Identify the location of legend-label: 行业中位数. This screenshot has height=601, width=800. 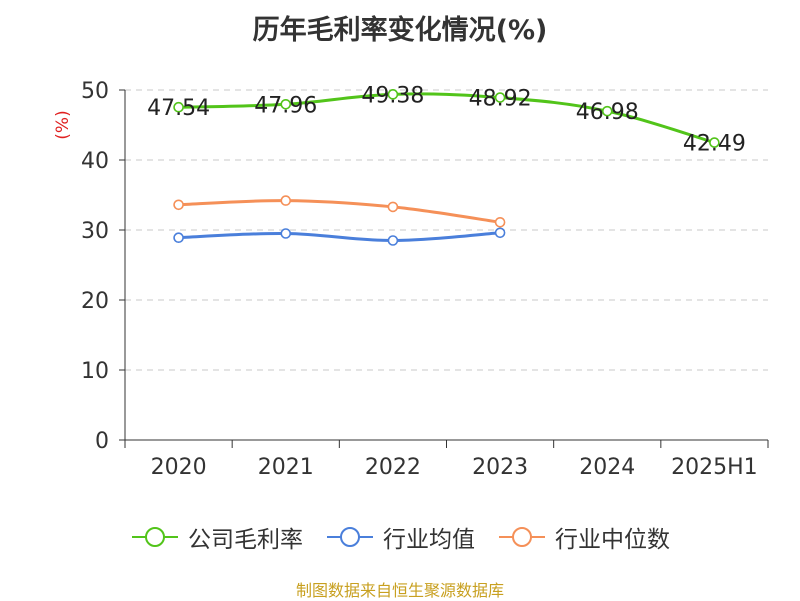
(612, 540).